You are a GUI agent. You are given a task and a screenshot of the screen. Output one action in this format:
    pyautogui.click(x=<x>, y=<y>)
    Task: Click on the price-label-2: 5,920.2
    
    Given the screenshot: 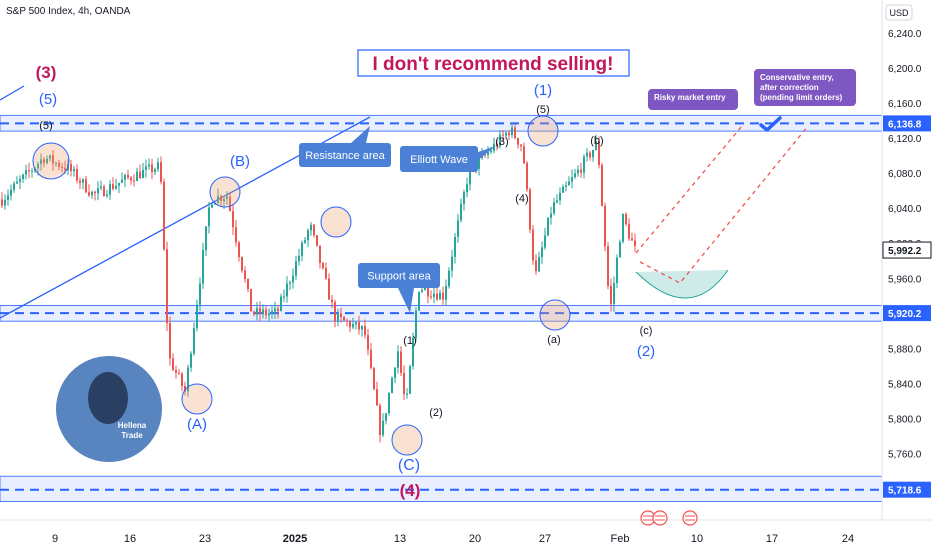 What is the action you would take?
    pyautogui.click(x=905, y=314)
    